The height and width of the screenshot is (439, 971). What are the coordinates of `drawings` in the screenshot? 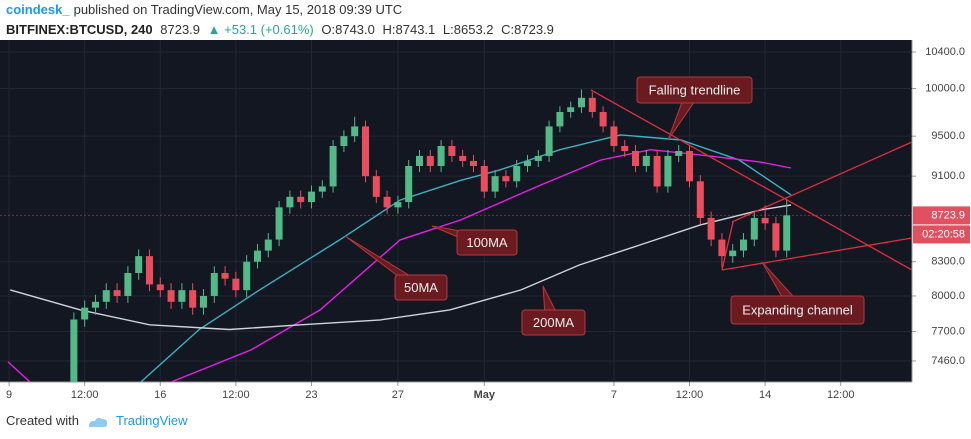 It's located at (751, 180).